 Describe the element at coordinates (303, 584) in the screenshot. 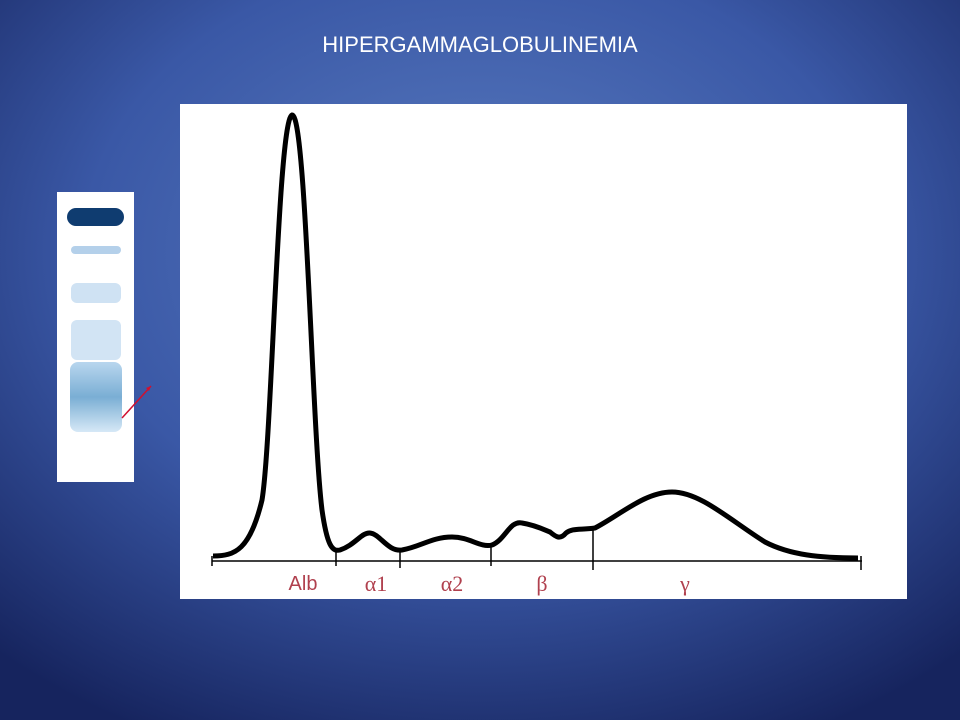

I see `fraction-label: Alb` at that location.